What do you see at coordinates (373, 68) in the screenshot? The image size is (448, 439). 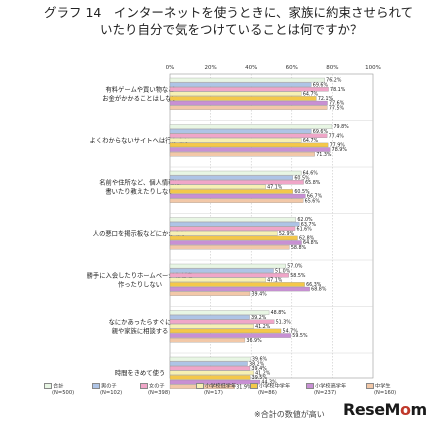 I see `x-tick-label: 100%` at bounding box center [373, 68].